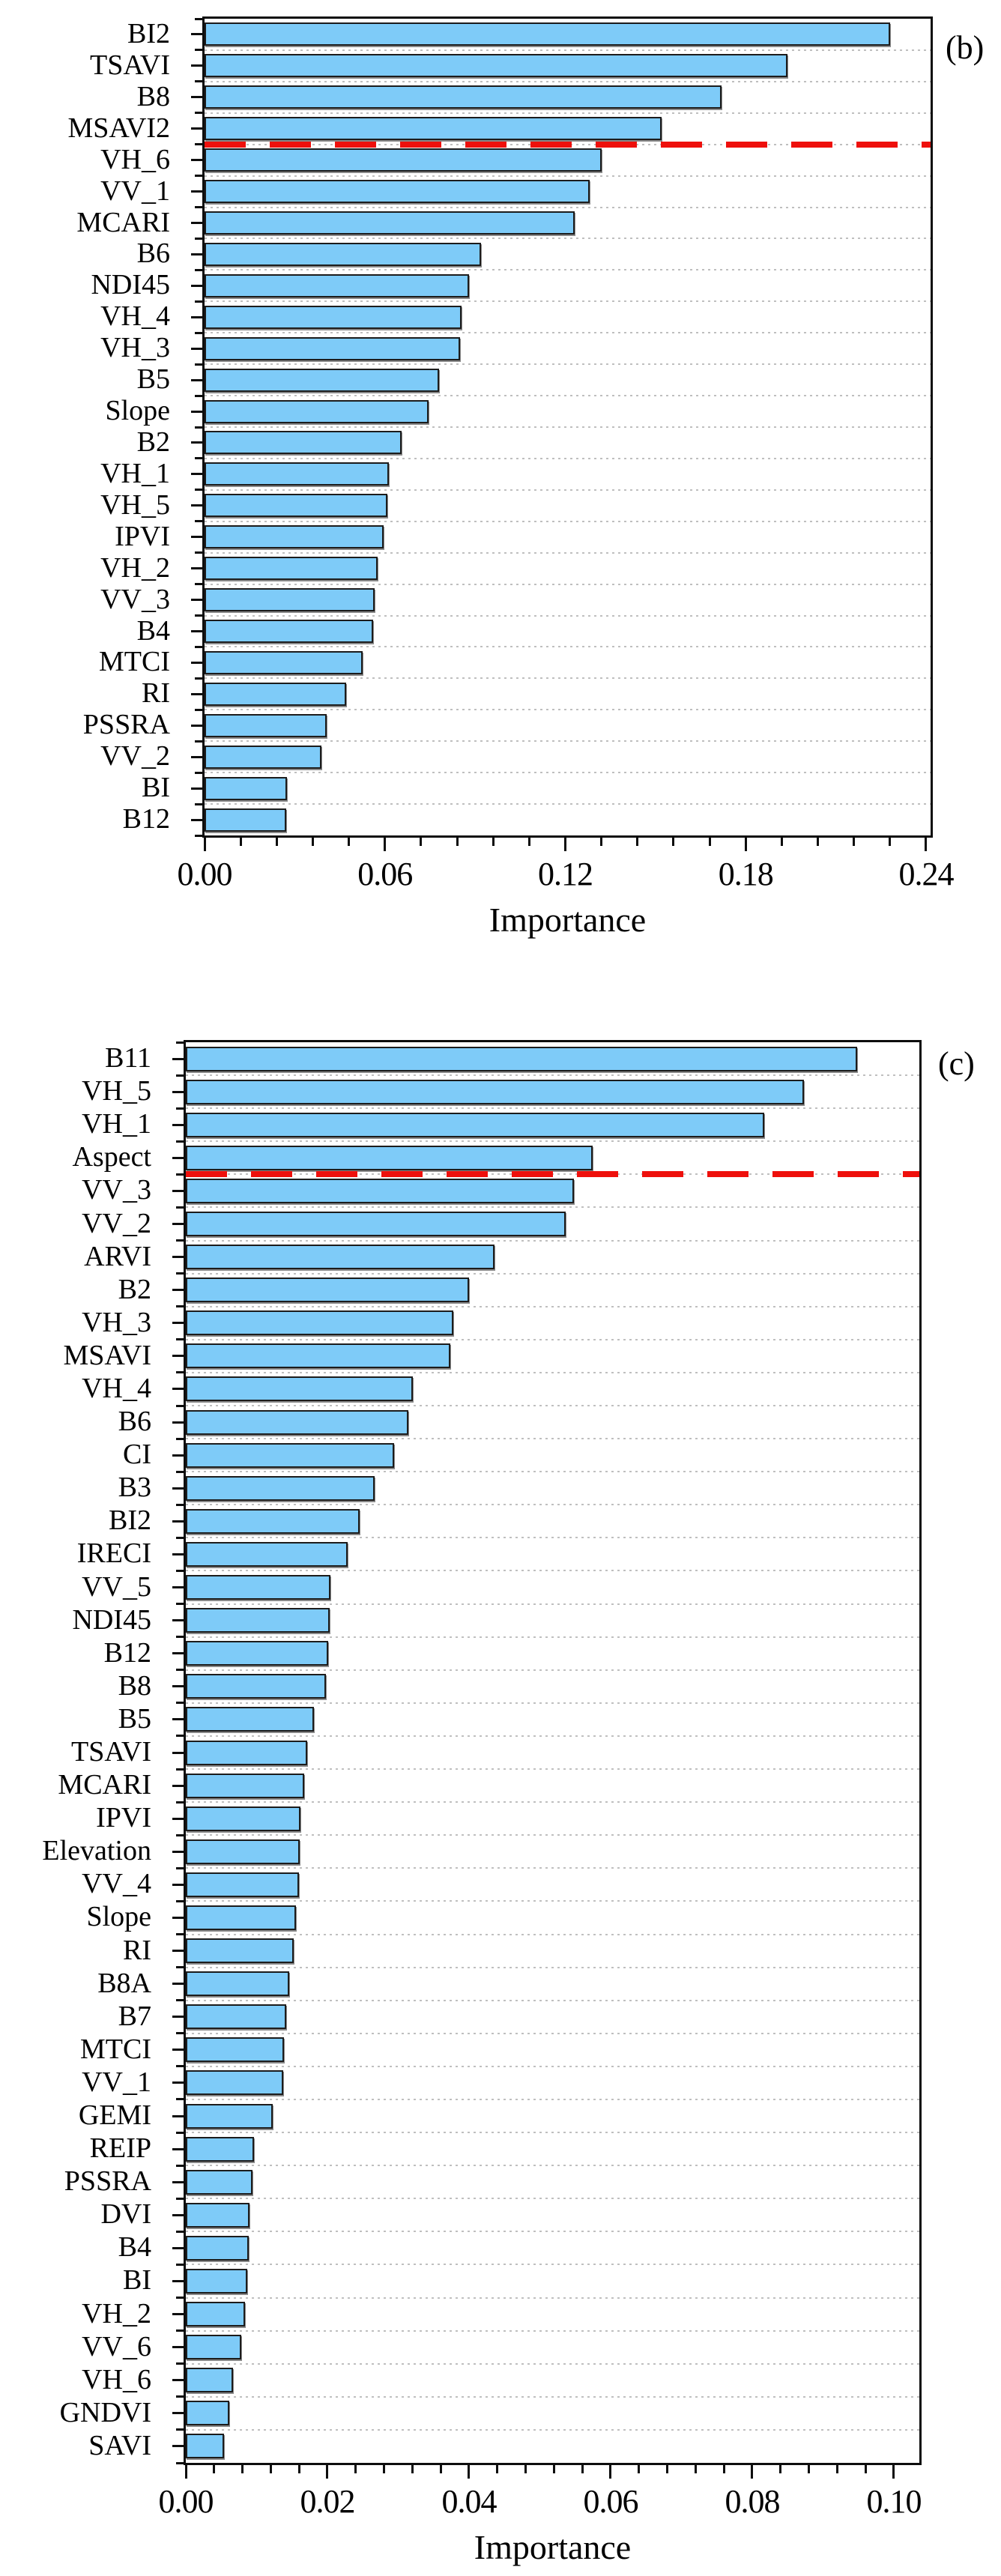 This screenshot has height=2576, width=1001. I want to click on threshold-line, so click(553, 1174).